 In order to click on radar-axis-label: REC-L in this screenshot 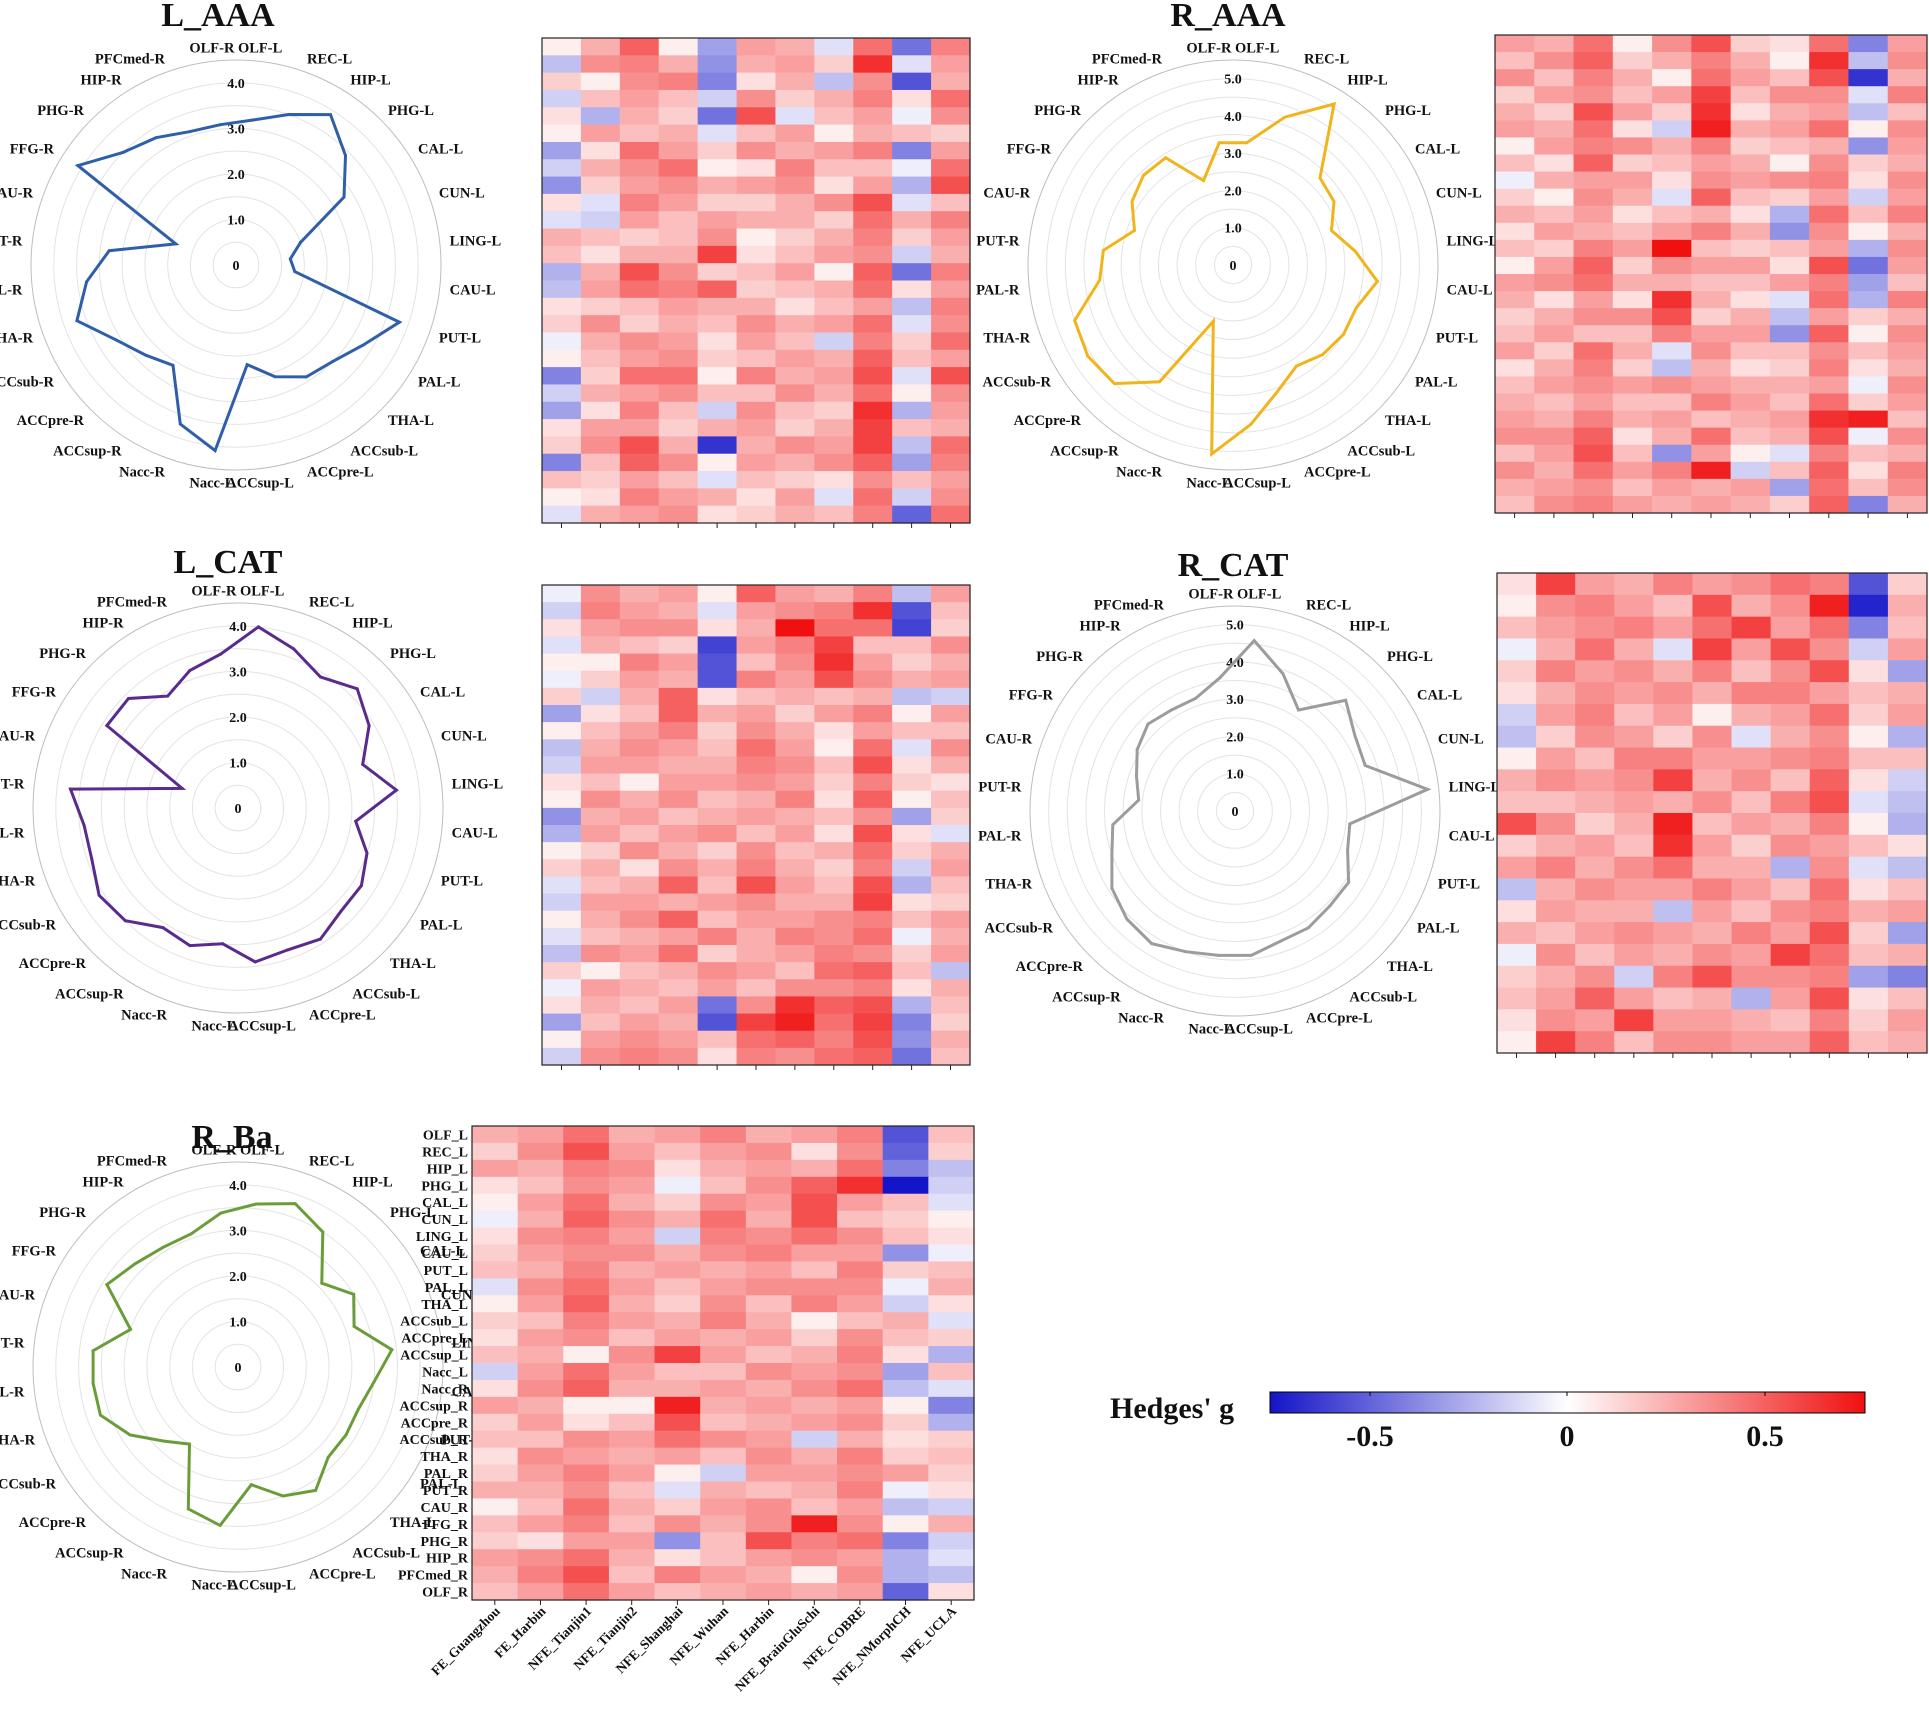, I will do `click(1328, 605)`.